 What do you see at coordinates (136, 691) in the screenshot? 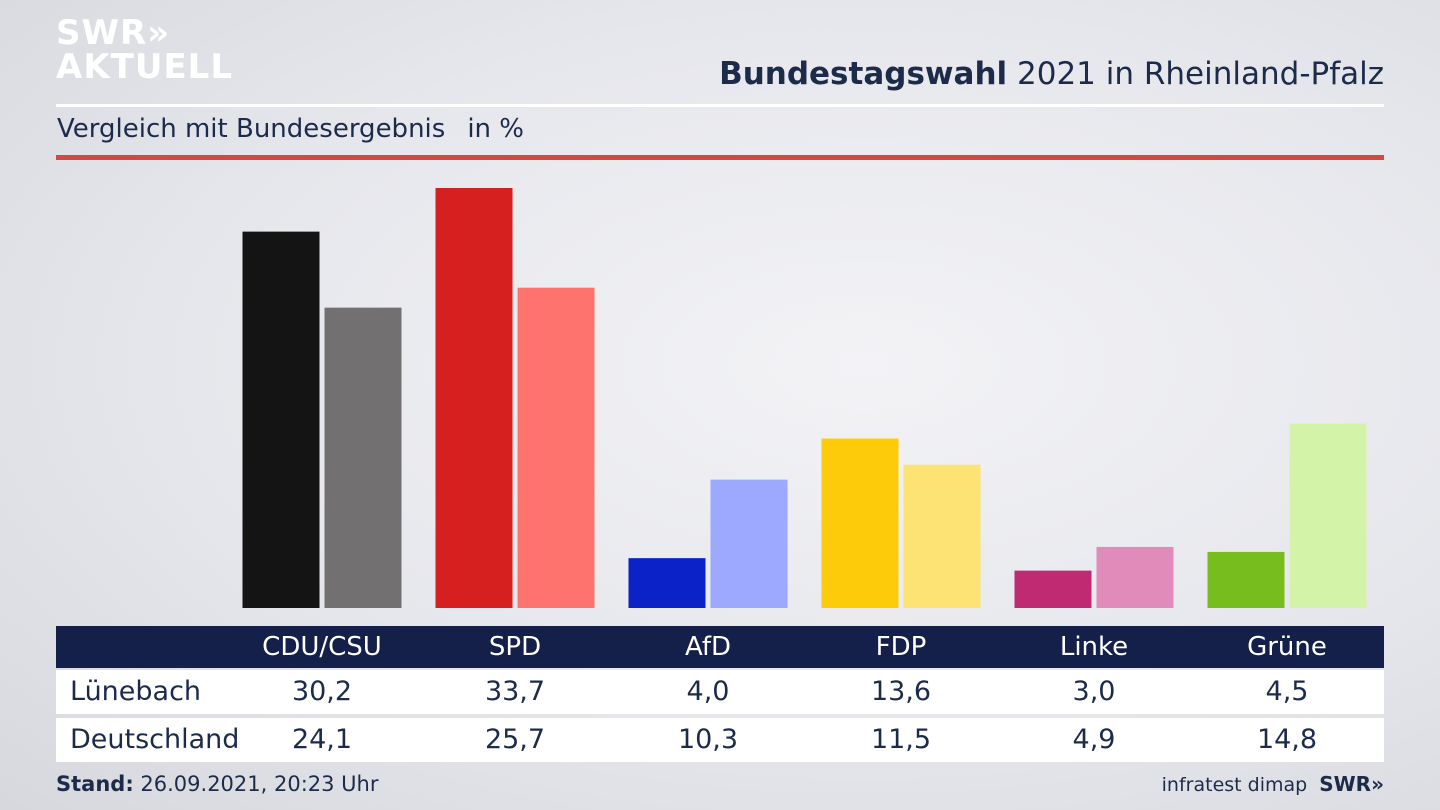
I see `row-label: Lünebach` at bounding box center [136, 691].